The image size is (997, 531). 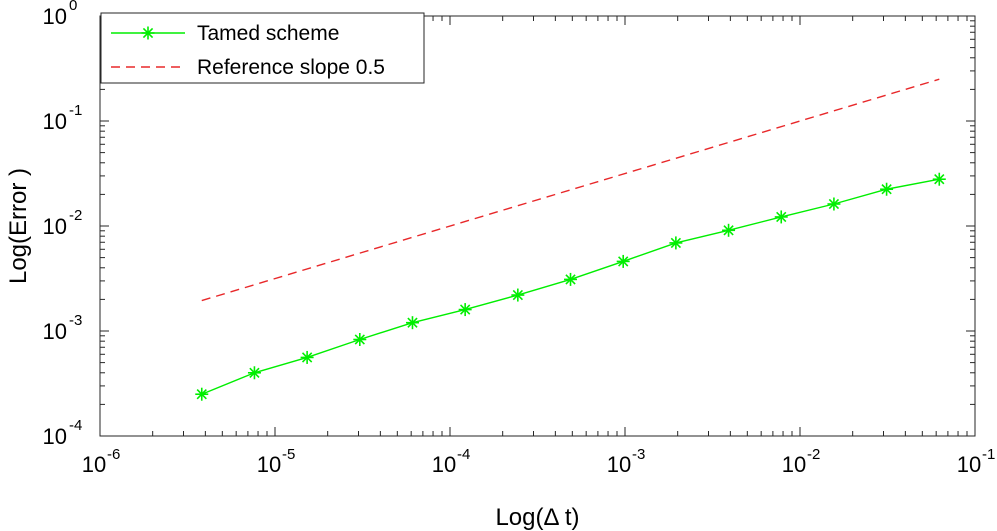 I want to click on legend-entry: Tamed scheme, so click(x=225, y=33).